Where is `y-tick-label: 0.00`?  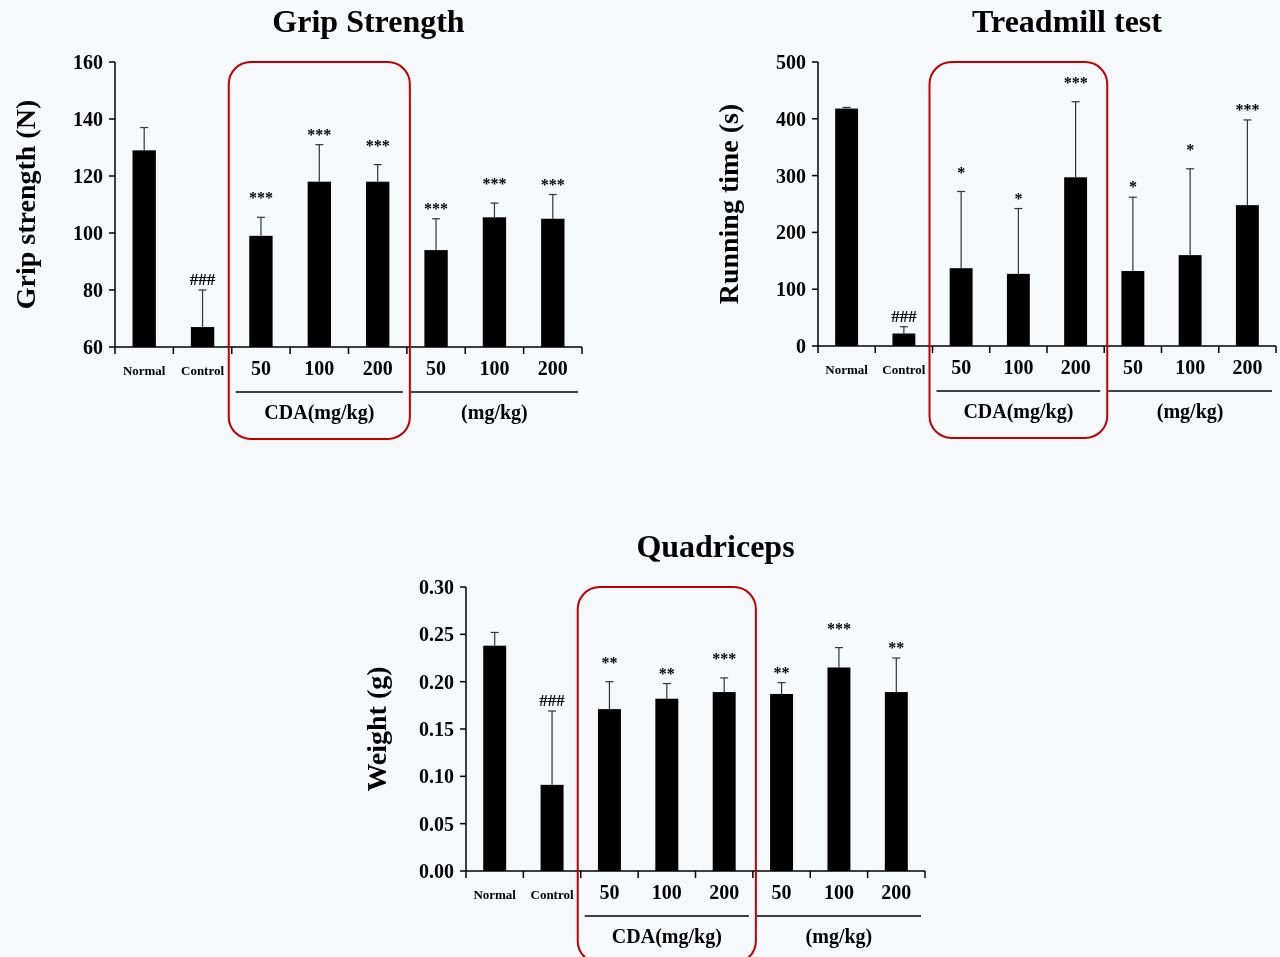
y-tick-label: 0.00 is located at coordinates (436, 871).